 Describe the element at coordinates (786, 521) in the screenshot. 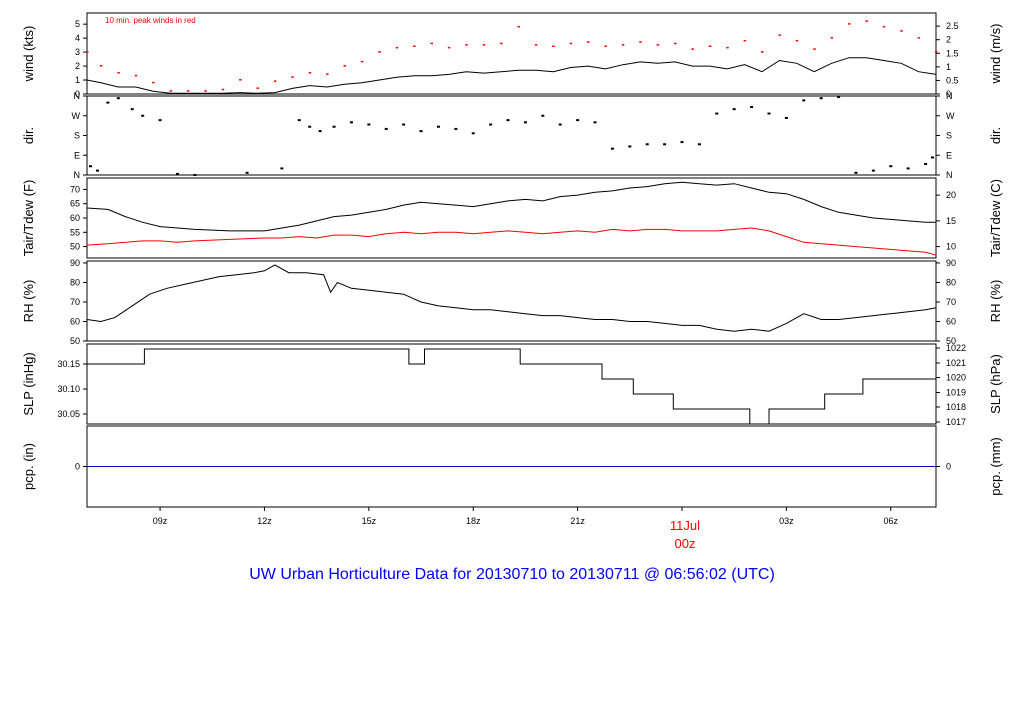

I see `x-tick-label: 03z` at that location.